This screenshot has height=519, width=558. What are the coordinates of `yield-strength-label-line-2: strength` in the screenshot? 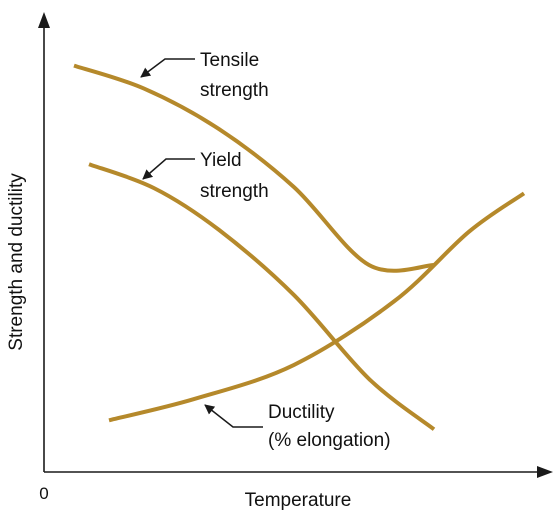 It's located at (234, 191).